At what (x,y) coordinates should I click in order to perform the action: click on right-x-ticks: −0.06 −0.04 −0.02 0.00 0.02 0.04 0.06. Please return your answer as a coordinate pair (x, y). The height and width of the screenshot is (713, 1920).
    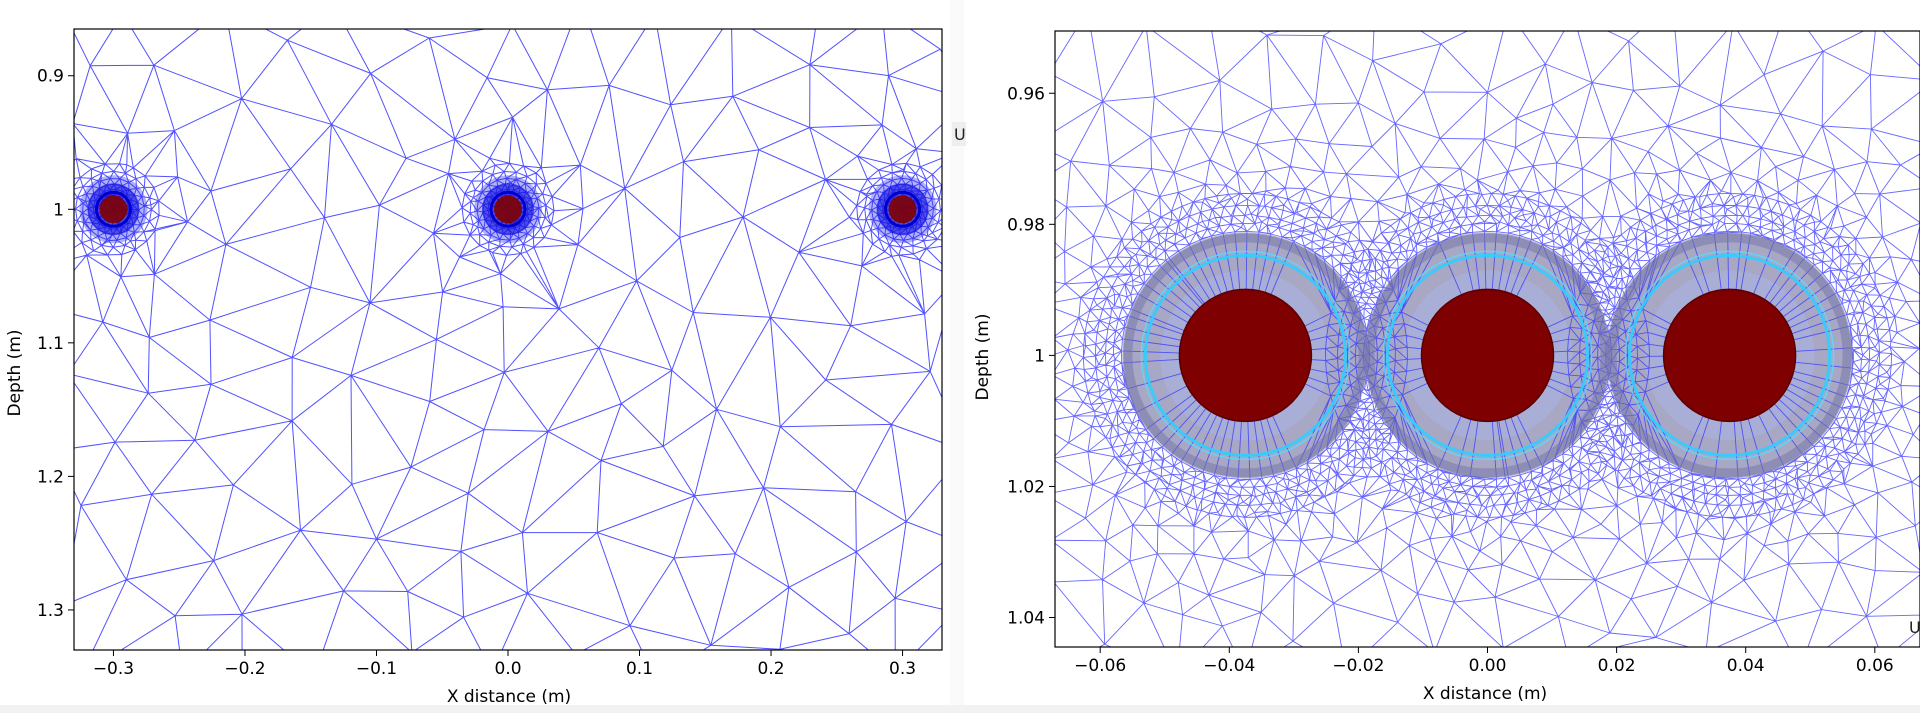
    Looking at the image, I should click on (1484, 661).